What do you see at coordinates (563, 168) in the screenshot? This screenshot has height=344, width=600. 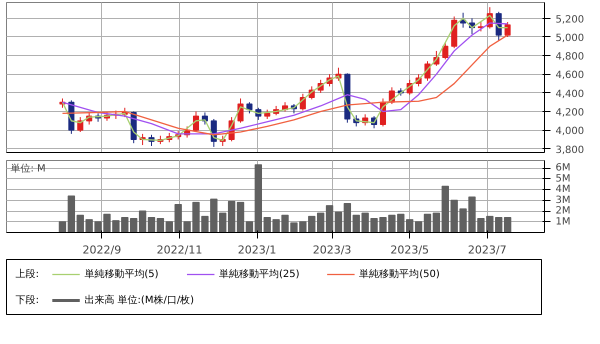 I see `y-tick-label: 6M` at bounding box center [563, 168].